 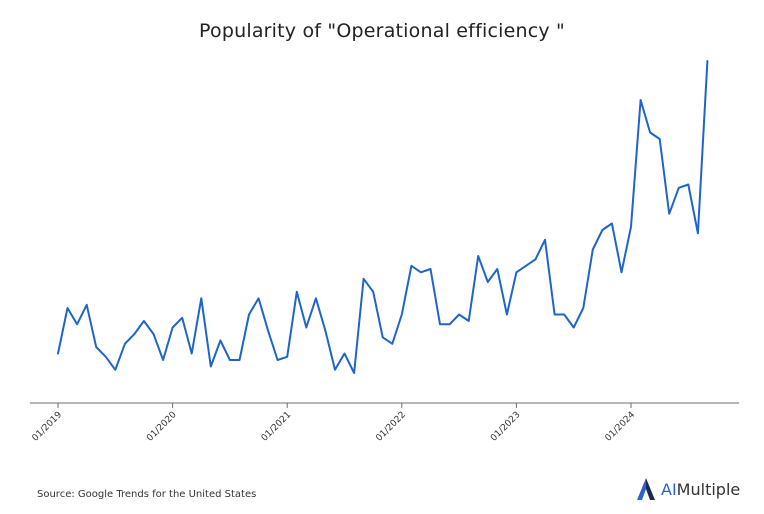 What do you see at coordinates (701, 489) in the screenshot?
I see `aimultiple-logo-text: AIMultiple` at bounding box center [701, 489].